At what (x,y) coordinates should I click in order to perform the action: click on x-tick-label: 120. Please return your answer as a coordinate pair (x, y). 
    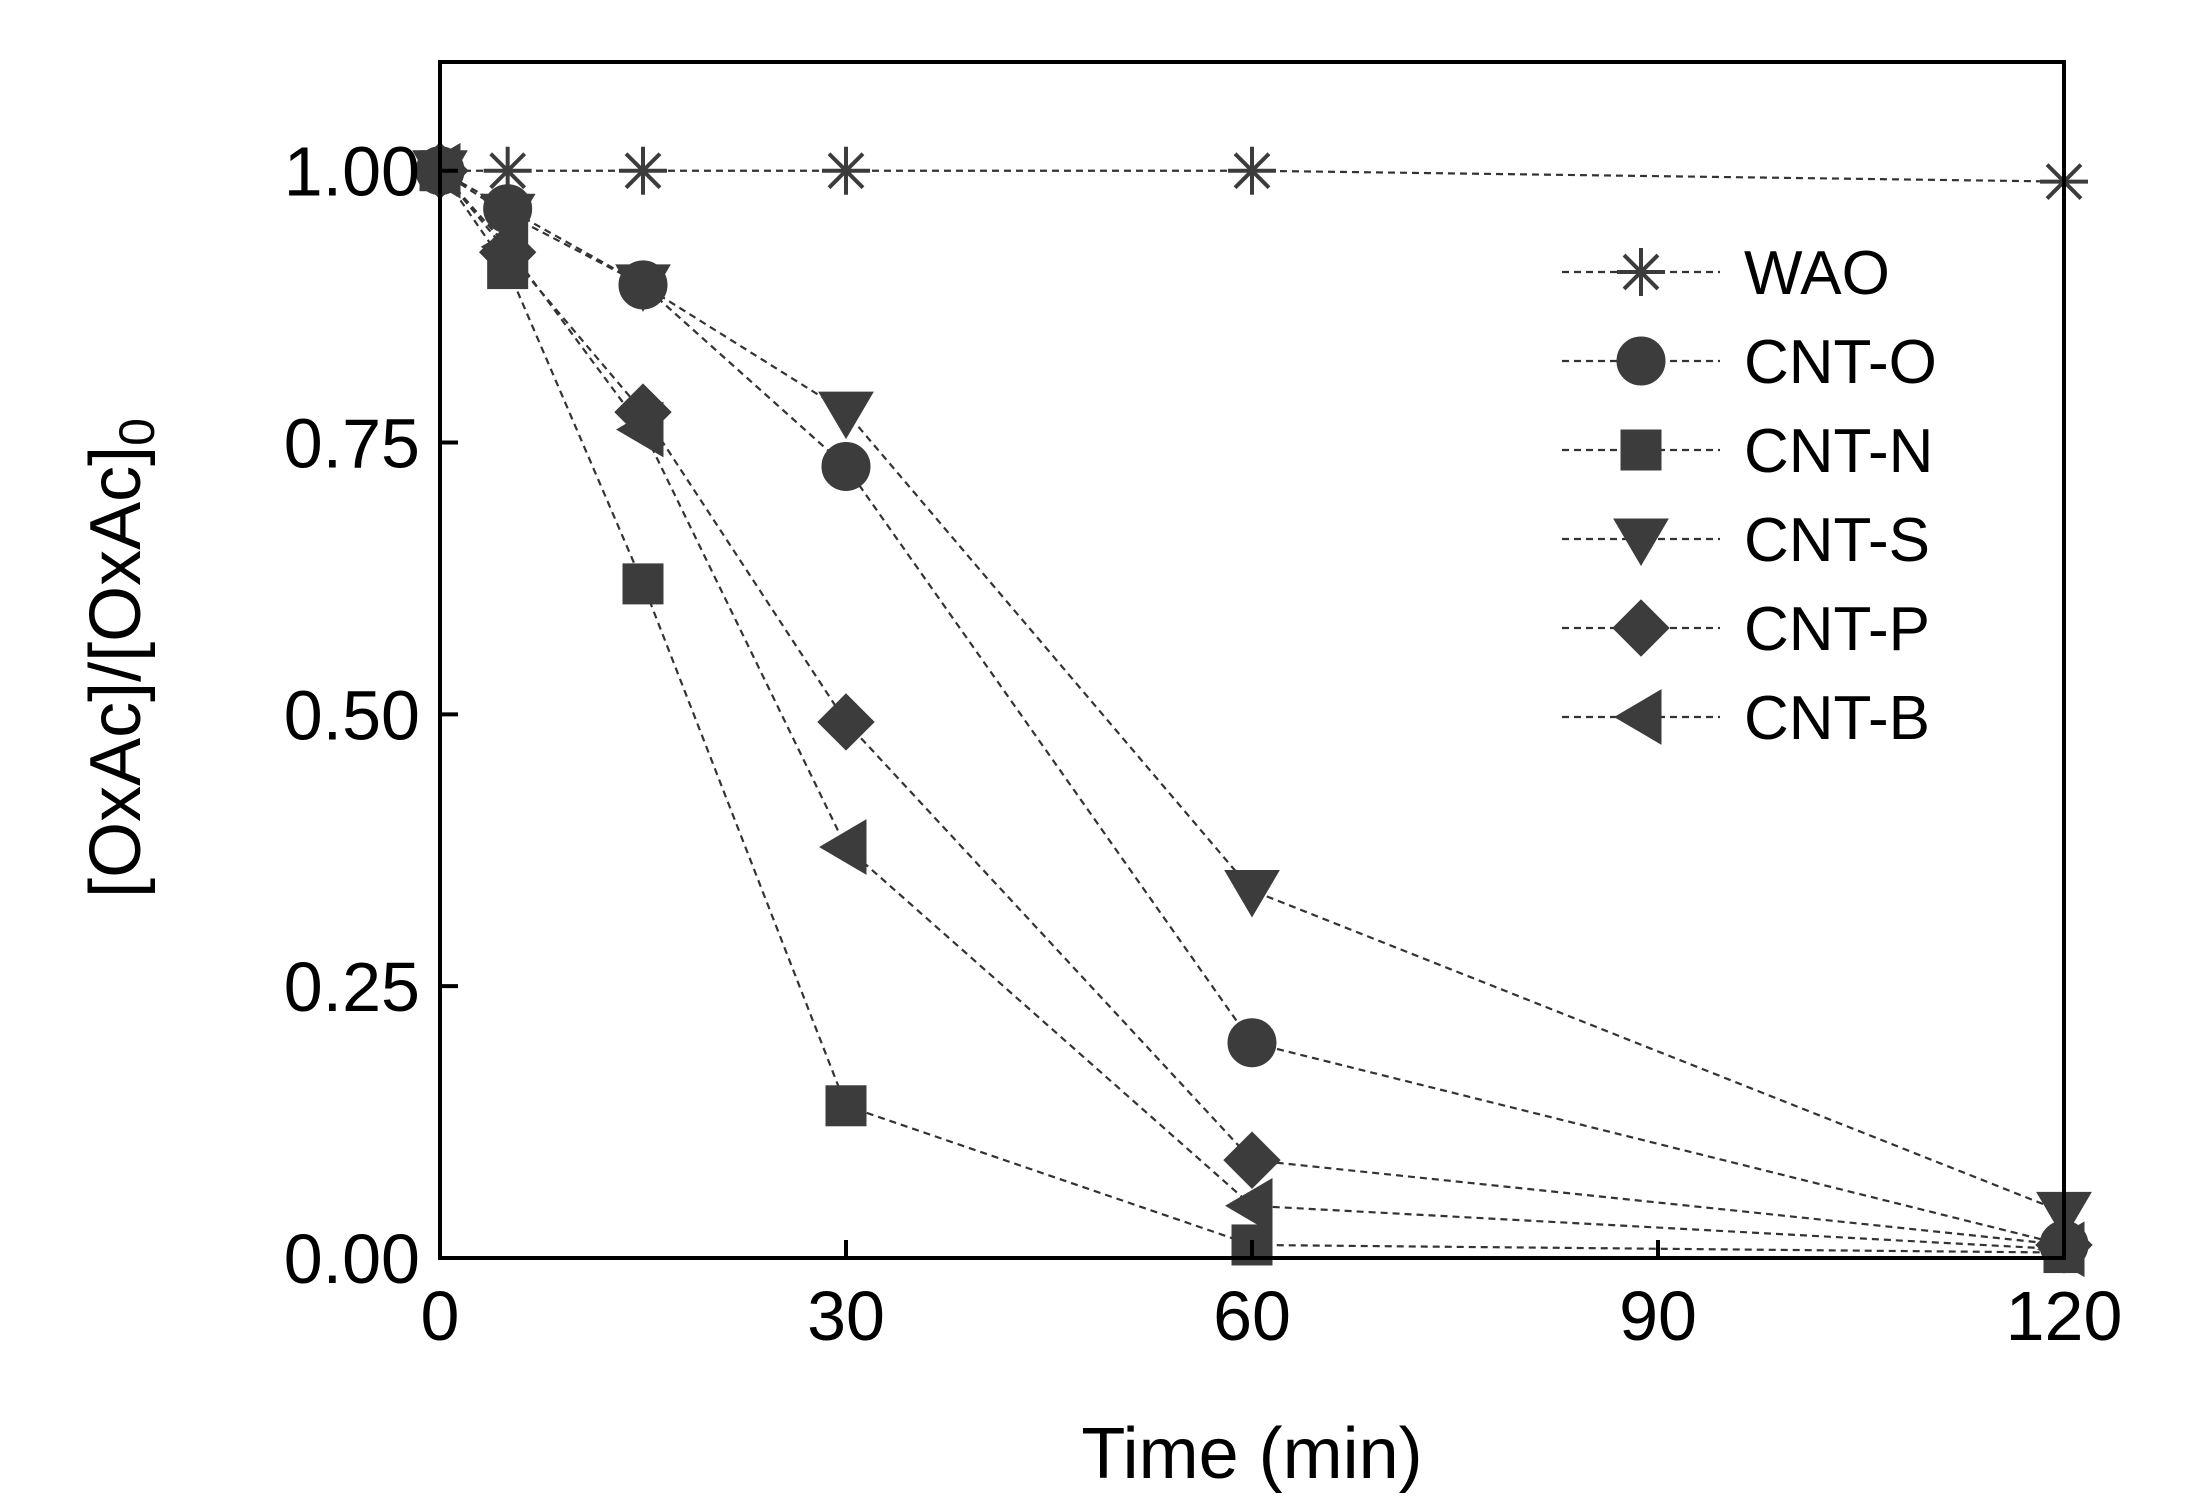
    Looking at the image, I should click on (2064, 1316).